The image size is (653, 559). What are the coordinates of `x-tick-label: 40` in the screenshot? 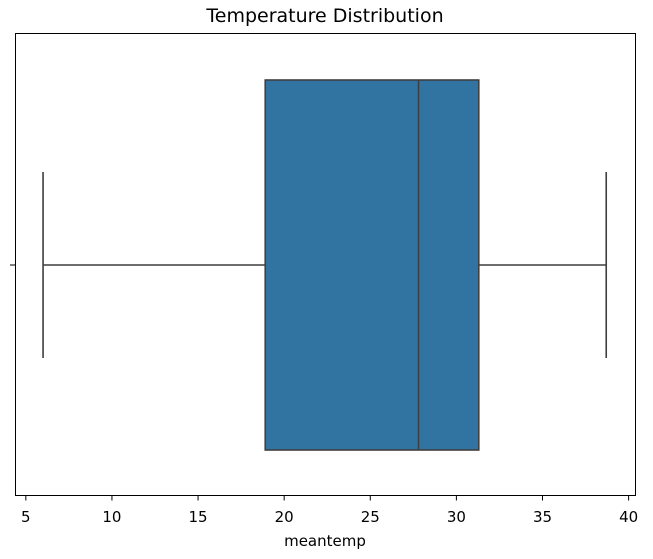 It's located at (628, 517).